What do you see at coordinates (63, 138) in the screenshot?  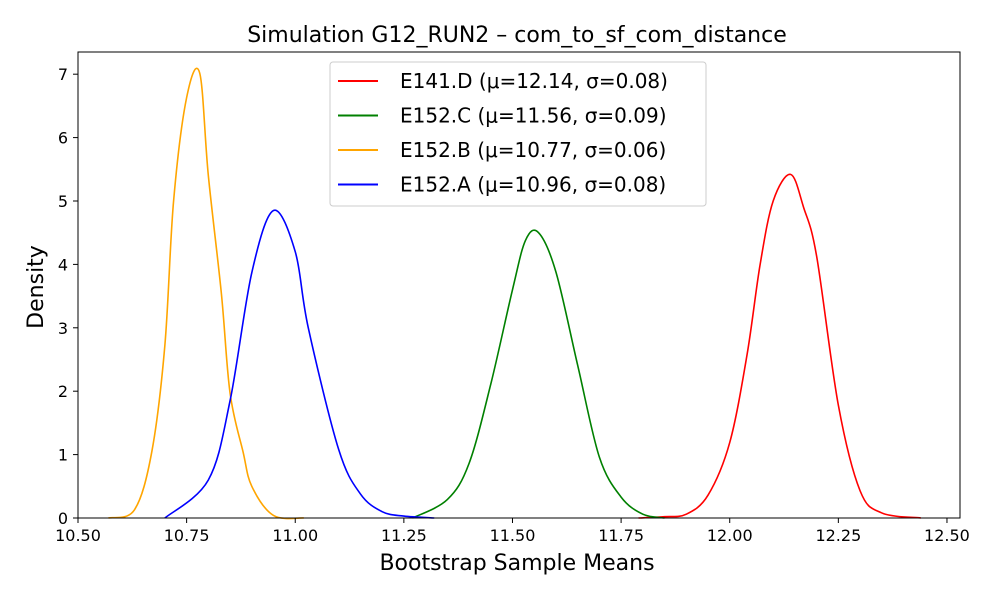 I see `y-tick-label: 6` at bounding box center [63, 138].